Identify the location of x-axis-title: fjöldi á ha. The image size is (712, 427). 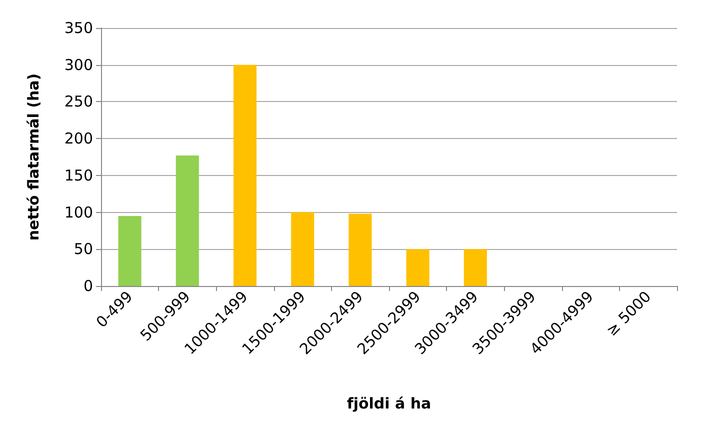
(389, 403).